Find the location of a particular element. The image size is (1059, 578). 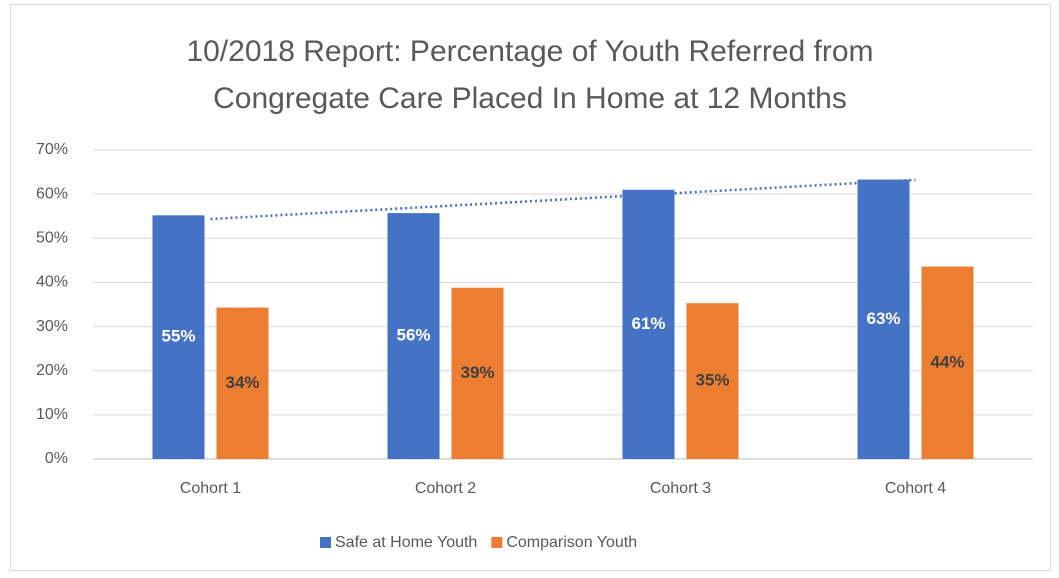

data-label: 35% is located at coordinates (712, 380).